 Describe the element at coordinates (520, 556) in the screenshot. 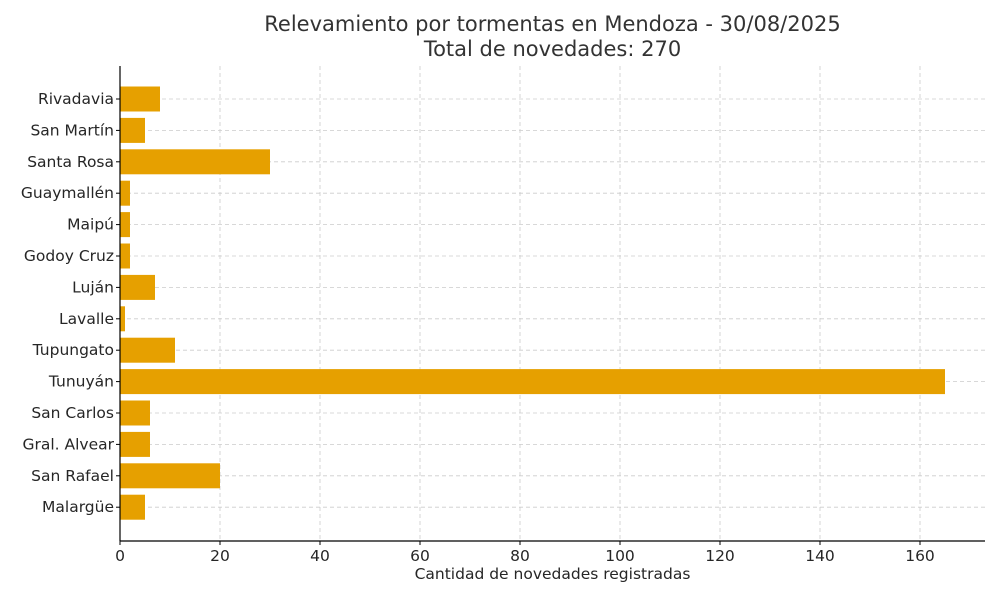

I see `x-tick-label: 80` at that location.